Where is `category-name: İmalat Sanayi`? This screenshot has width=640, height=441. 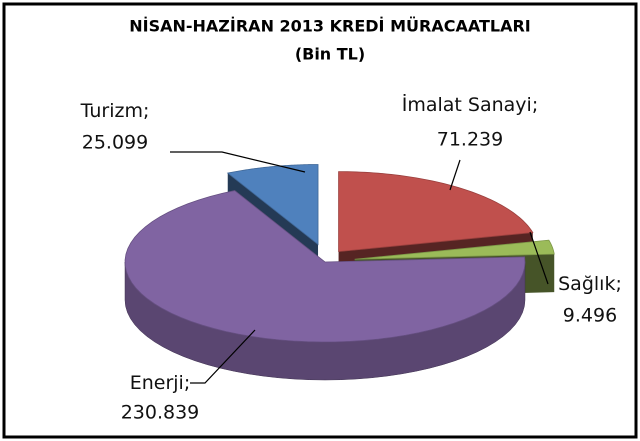
category-name: İmalat Sanayi is located at coordinates (467, 104).